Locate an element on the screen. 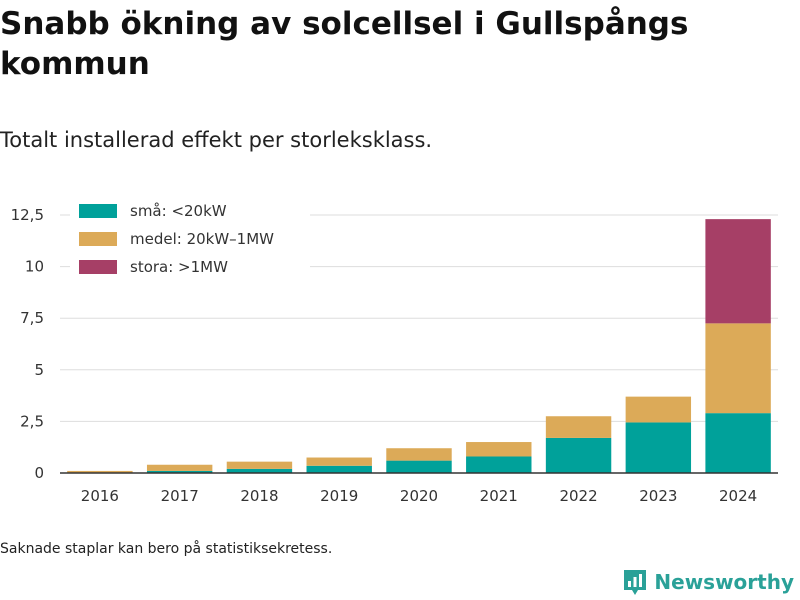 Image resolution: width=800 pixels, height=600 pixels. x-tick-label: 2021 is located at coordinates (499, 496).